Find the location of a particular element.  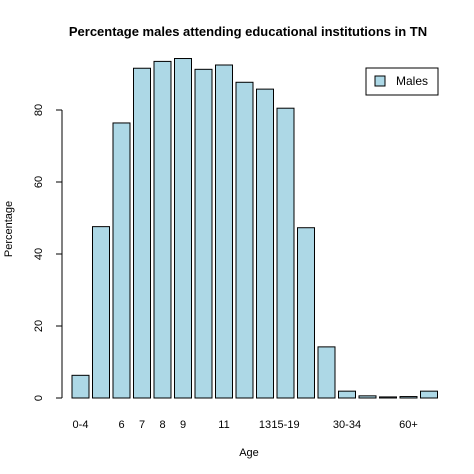

bar-60- is located at coordinates (408, 397).